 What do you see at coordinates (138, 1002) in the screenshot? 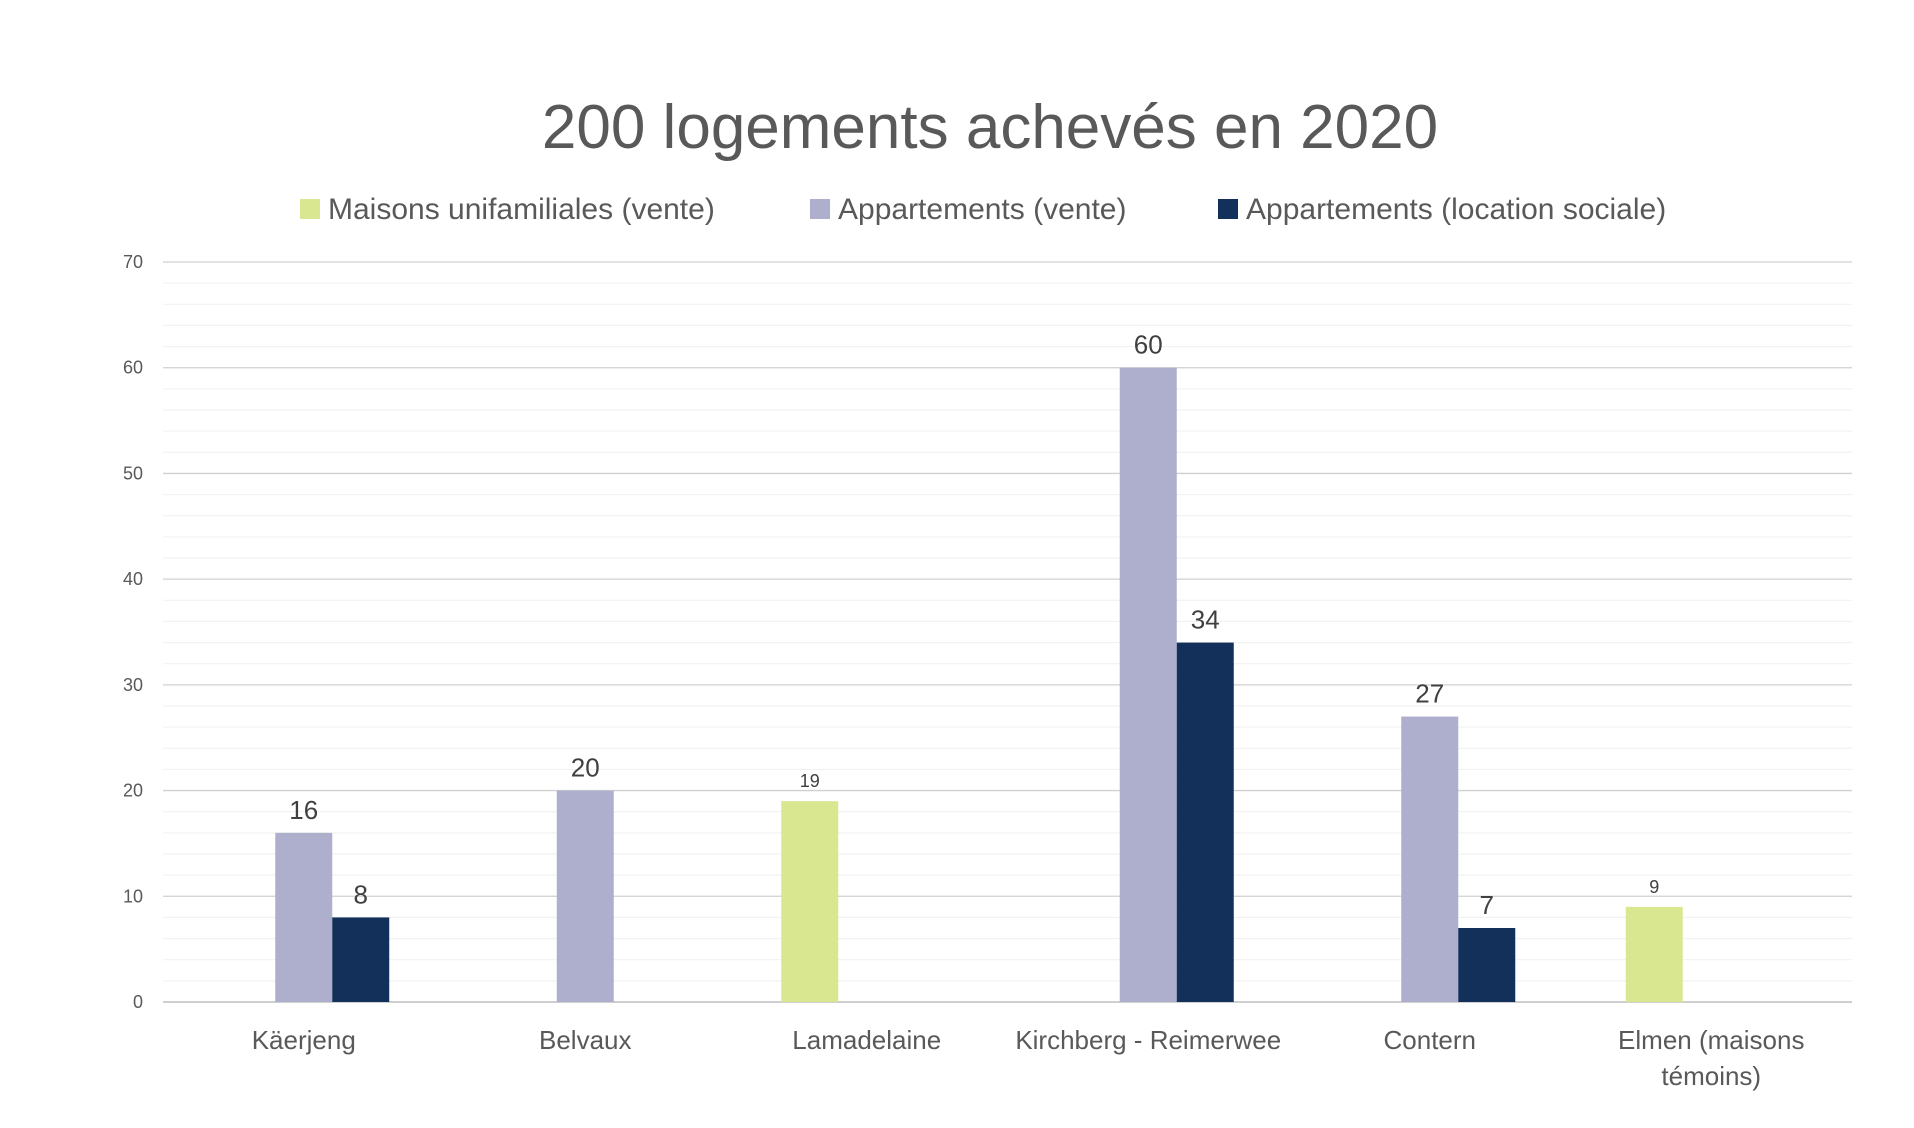
I see `y-tick-label: 0` at bounding box center [138, 1002].